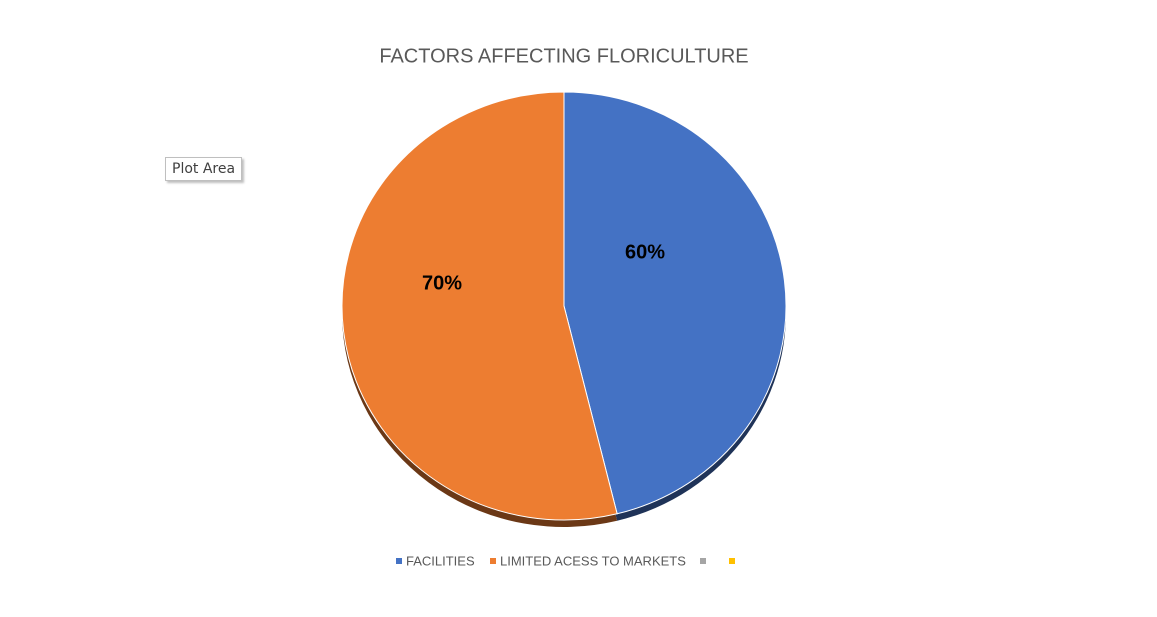  What do you see at coordinates (593, 560) in the screenshot?
I see `legend-label: LIMITED ACESS TO MARKETS` at bounding box center [593, 560].